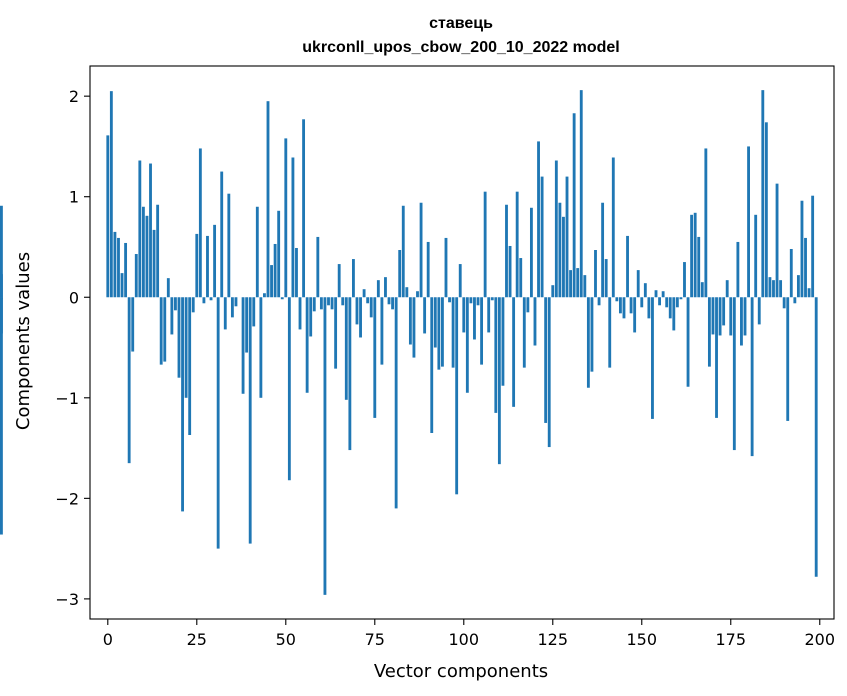 This screenshot has width=847, height=696. What do you see at coordinates (461, 23) in the screenshot?
I see `chart-title-line1: ставець` at bounding box center [461, 23].